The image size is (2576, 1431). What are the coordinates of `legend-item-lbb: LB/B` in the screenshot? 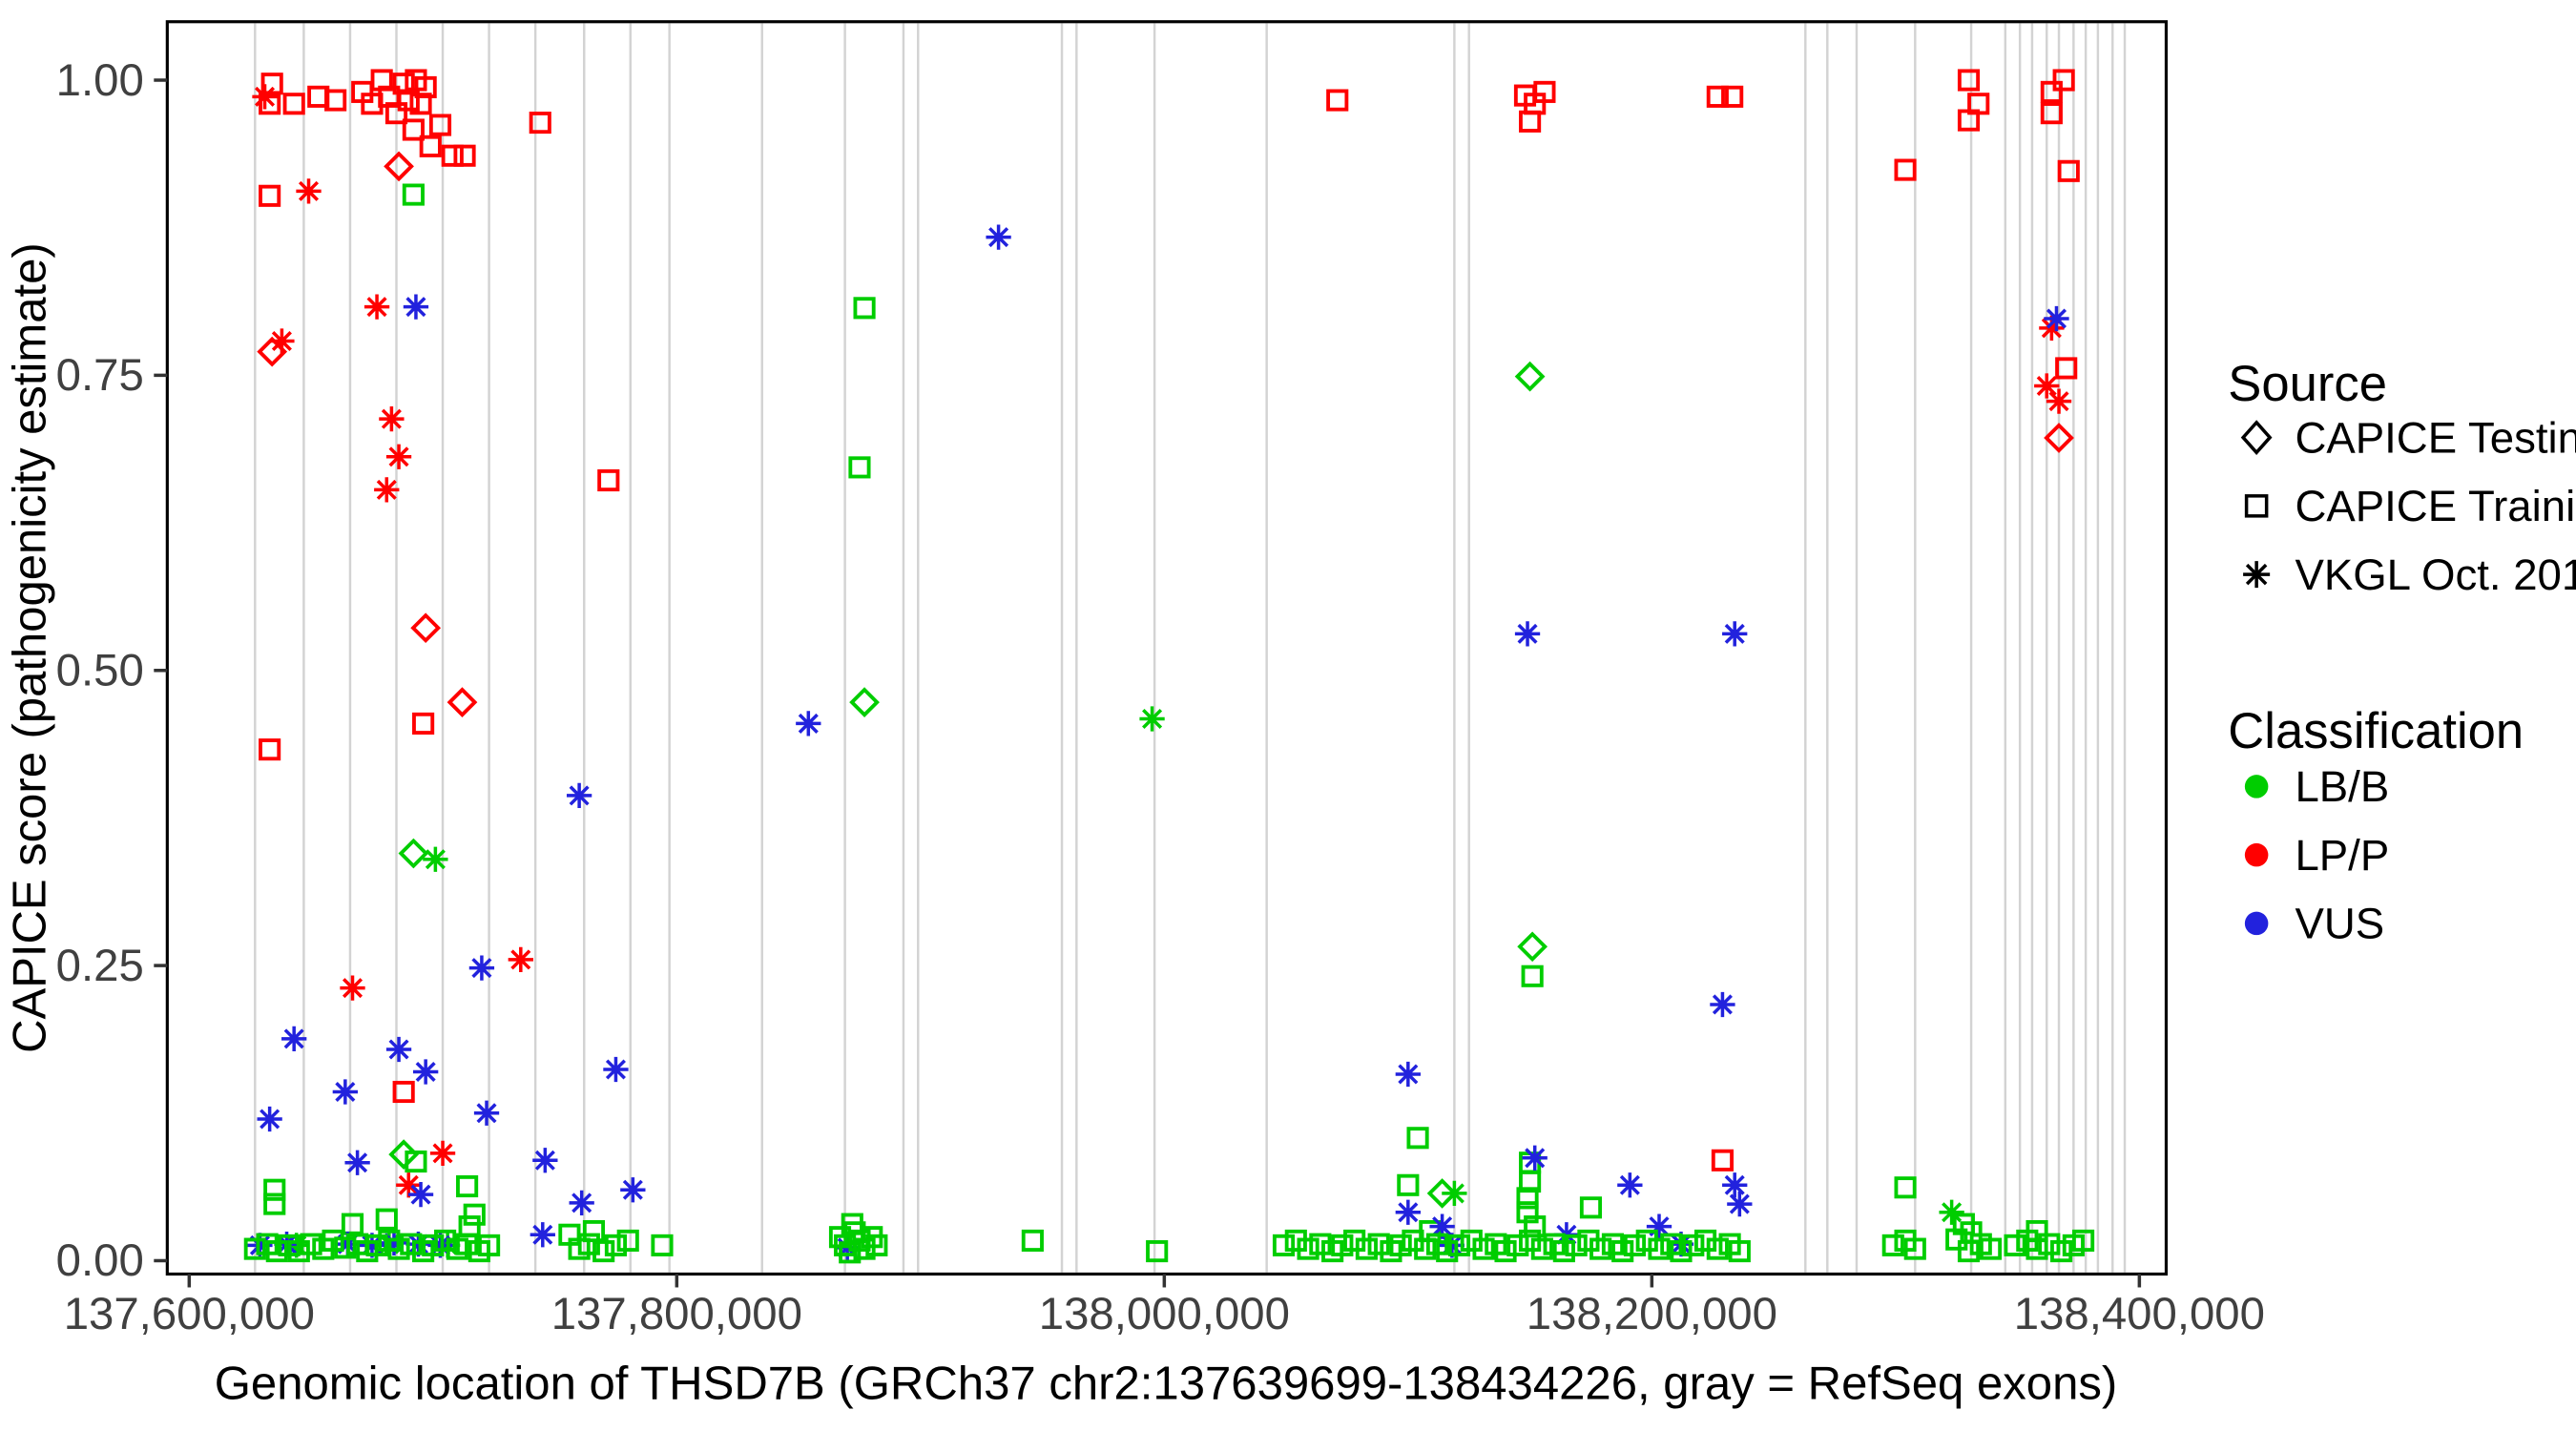 It's located at (2316, 786).